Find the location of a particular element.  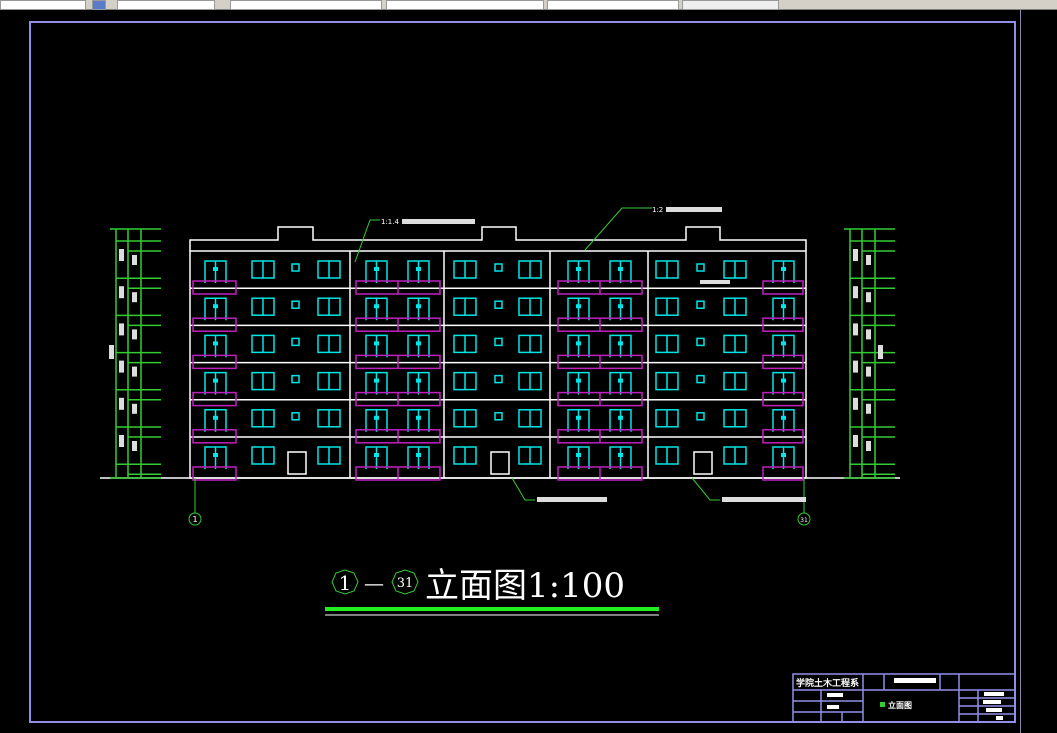

title-block-organization: 学院土木工程系 is located at coordinates (827, 683).